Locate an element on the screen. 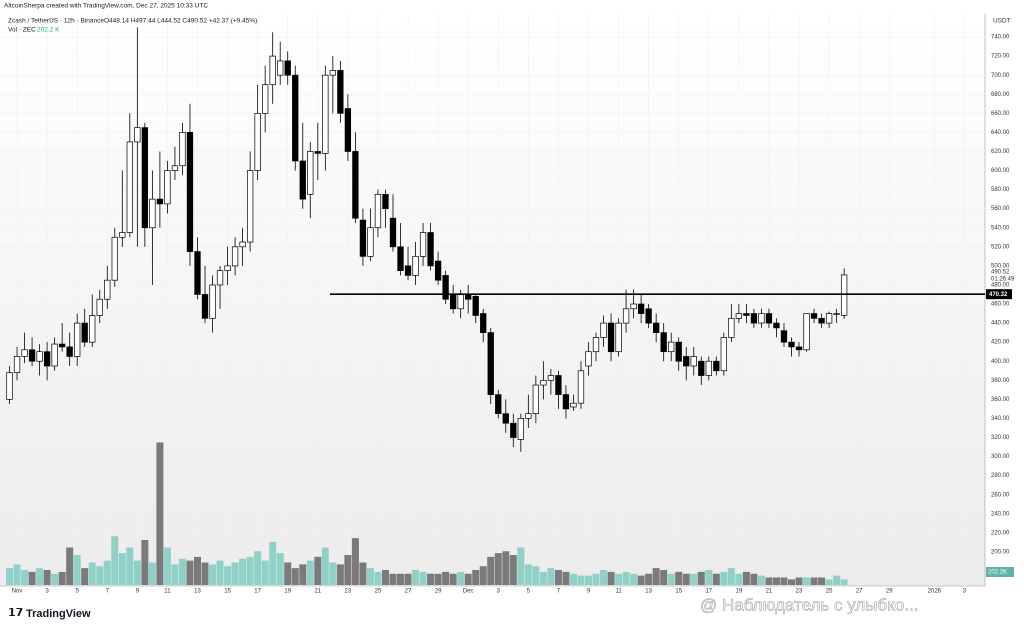 The image size is (1024, 629). x-tick-label: 29 is located at coordinates (889, 592).